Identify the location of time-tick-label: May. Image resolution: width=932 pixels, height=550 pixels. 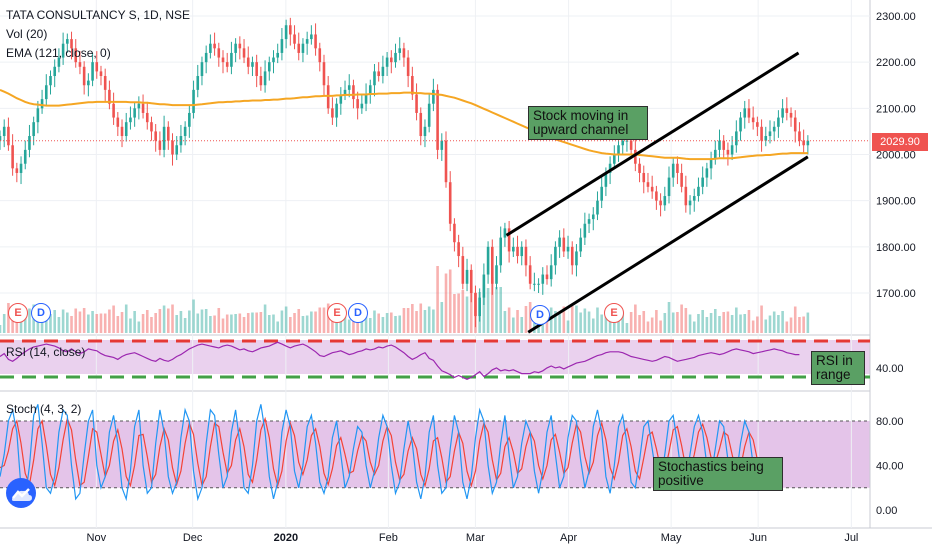
(671, 538).